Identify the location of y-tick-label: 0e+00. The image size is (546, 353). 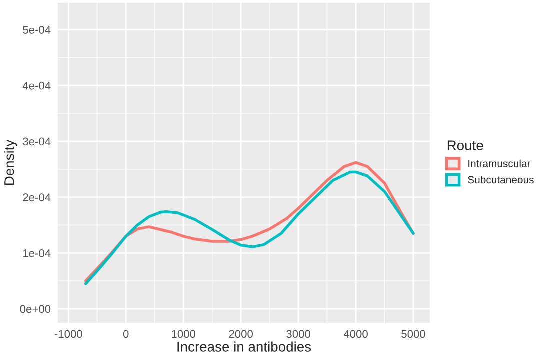
(35, 309).